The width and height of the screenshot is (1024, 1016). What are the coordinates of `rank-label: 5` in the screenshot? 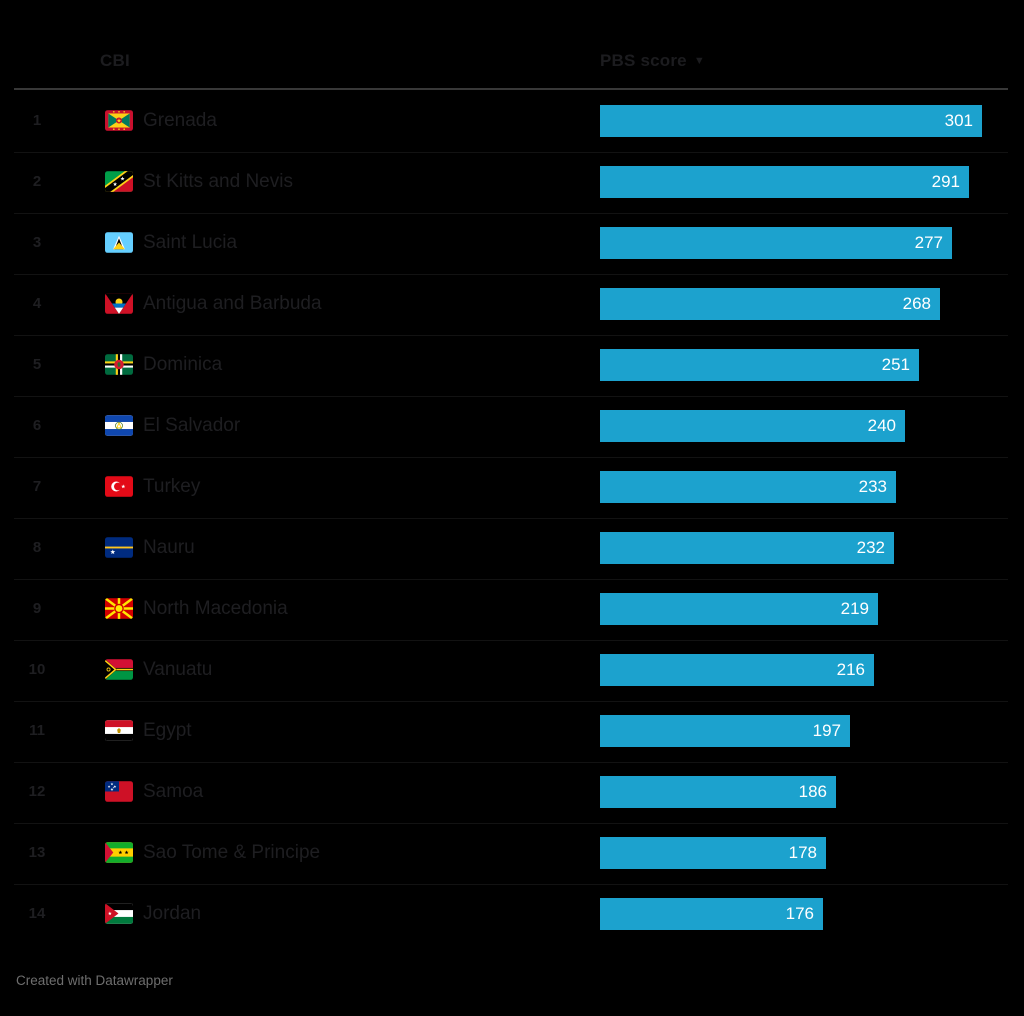 It's located at (37, 364).